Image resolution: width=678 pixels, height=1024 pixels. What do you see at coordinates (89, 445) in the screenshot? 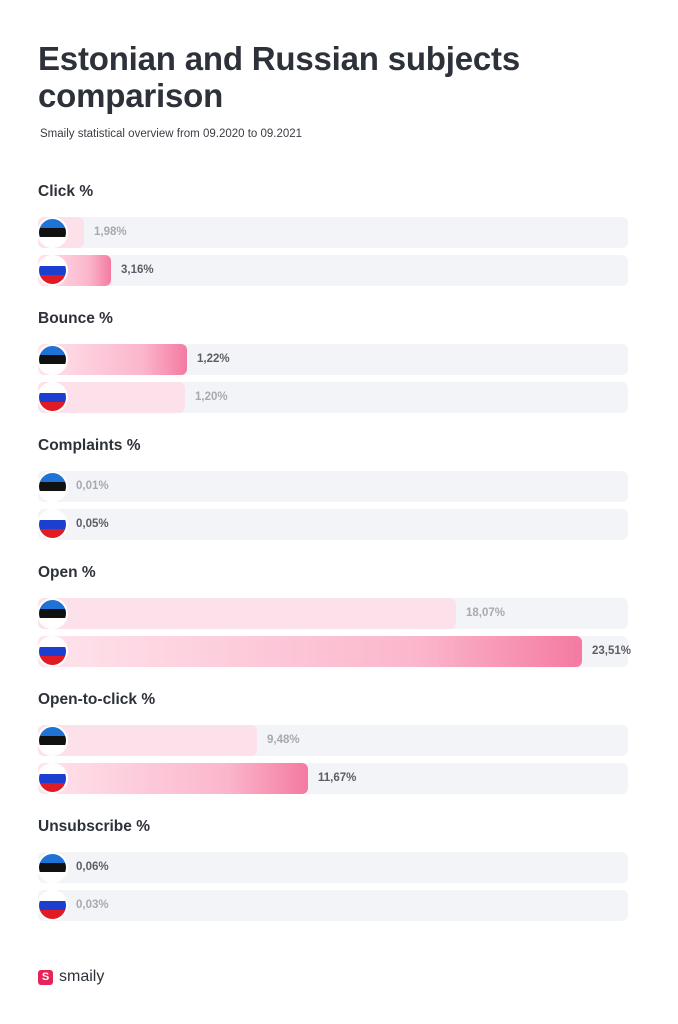
I see `metric-title: Complaints %` at bounding box center [89, 445].